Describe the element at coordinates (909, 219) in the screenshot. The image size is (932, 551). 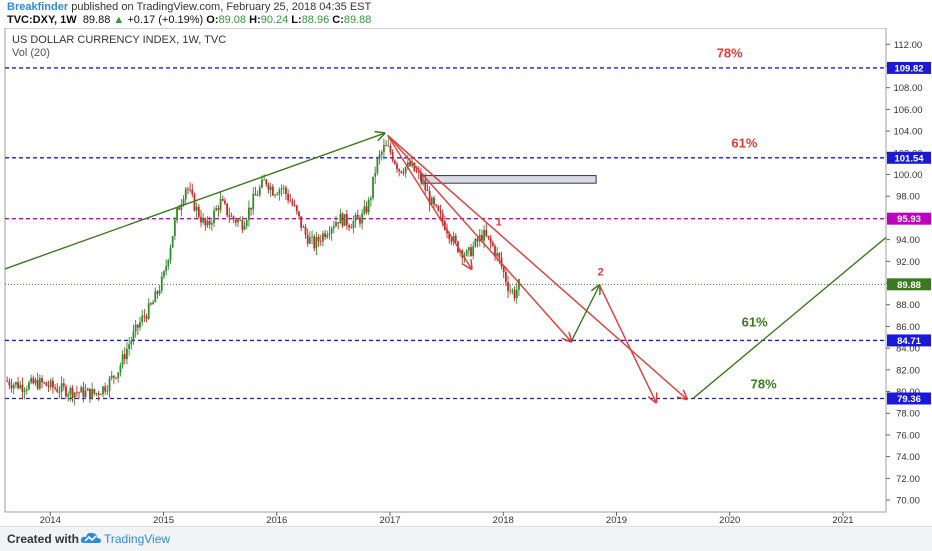
I see `price-level-label: 95.93` at that location.